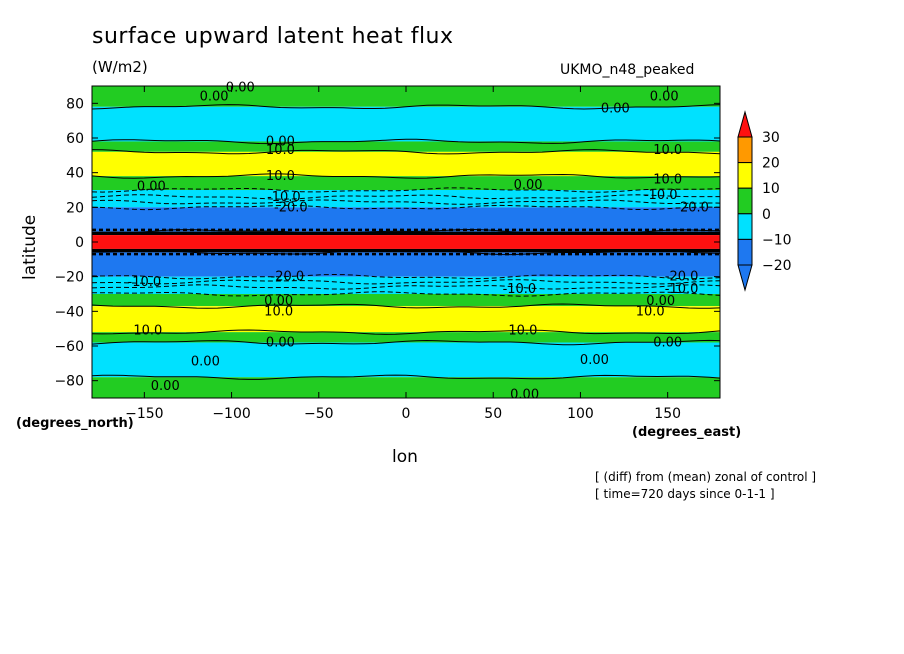 The height and width of the screenshot is (654, 904). Describe the element at coordinates (627, 70) in the screenshot. I see `model-name: UKMO_n48_peaked` at that location.